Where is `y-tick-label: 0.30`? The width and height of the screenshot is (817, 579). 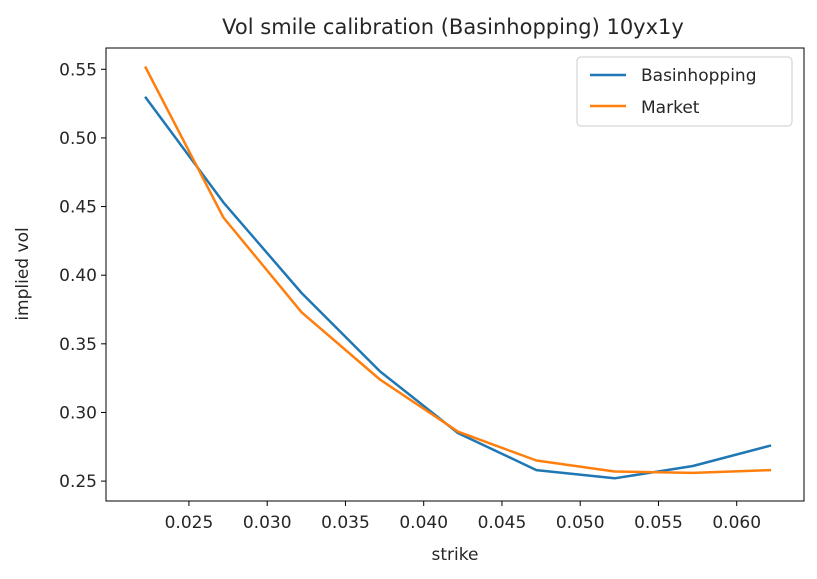
y-tick-label: 0.30 is located at coordinates (78, 413).